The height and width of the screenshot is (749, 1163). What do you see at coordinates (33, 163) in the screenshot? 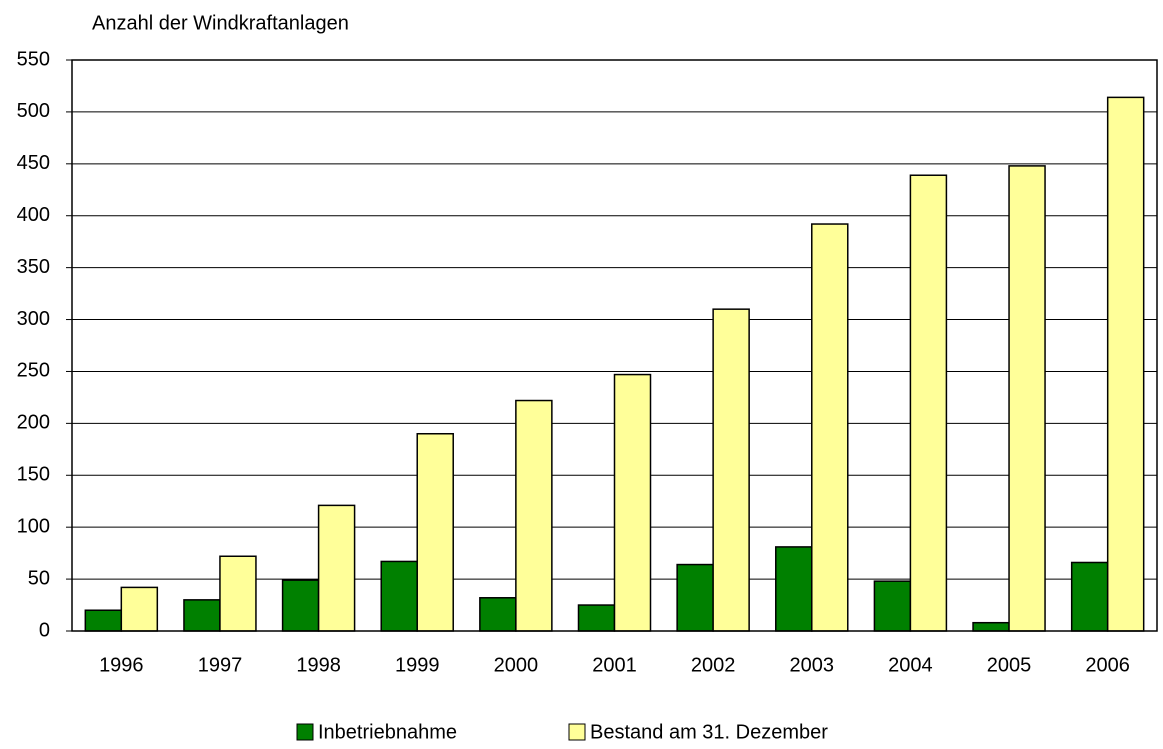
I see `y-tick-label: 450` at bounding box center [33, 163].